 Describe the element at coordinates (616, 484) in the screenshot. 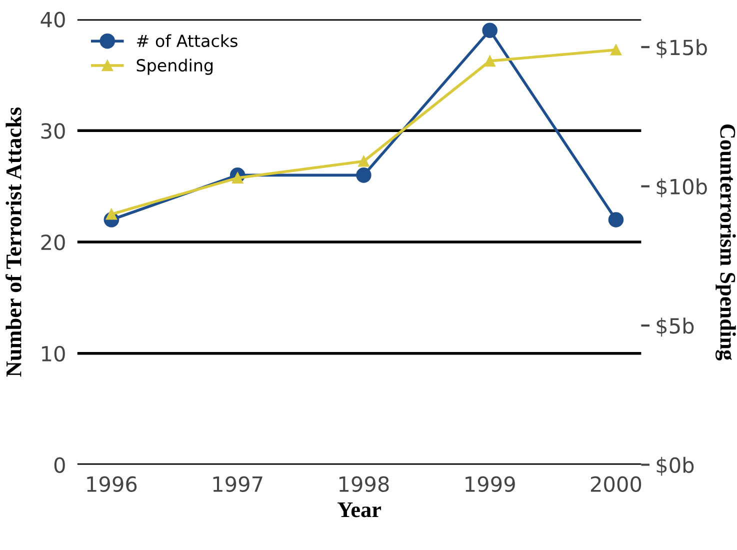

I see `x-tick-label: 2000` at that location.